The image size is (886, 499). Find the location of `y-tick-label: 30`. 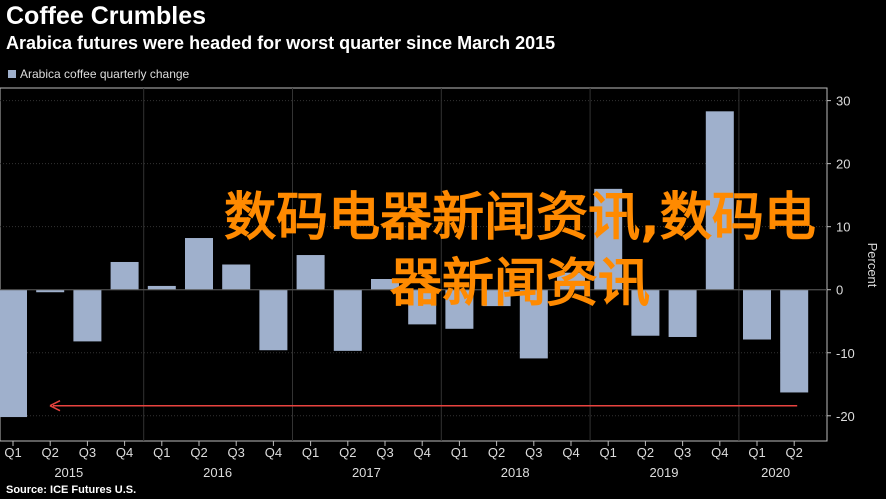

y-tick-label: 30 is located at coordinates (843, 101).